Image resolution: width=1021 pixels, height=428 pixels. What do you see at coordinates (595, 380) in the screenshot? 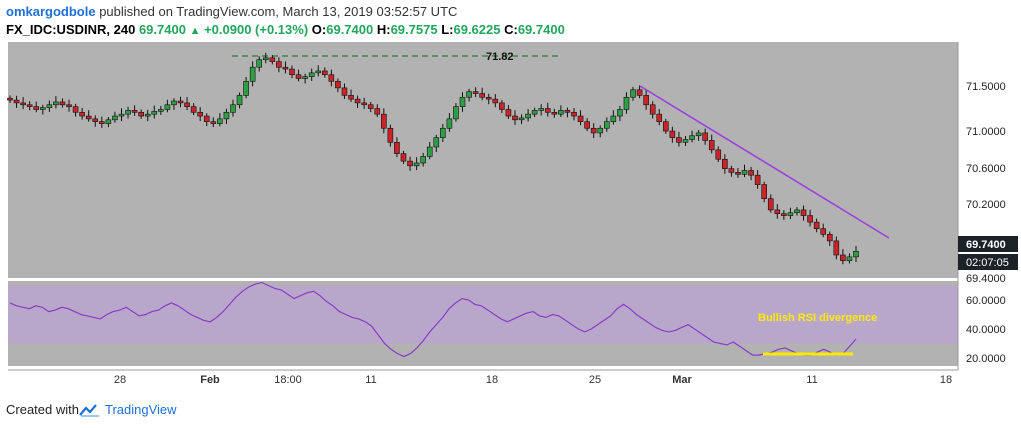
I see `time-tick-label: 25` at bounding box center [595, 380].